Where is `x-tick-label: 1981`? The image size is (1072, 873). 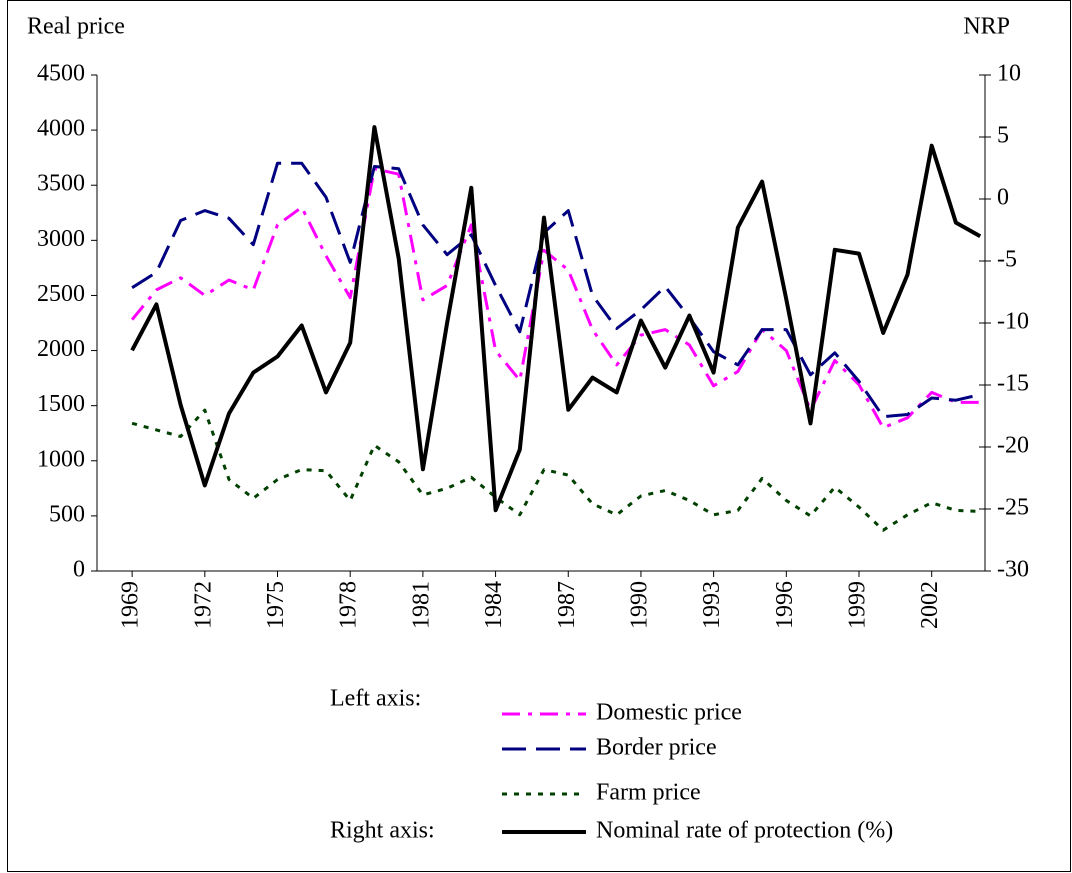
x-tick-label: 1981 is located at coordinates (421, 605).